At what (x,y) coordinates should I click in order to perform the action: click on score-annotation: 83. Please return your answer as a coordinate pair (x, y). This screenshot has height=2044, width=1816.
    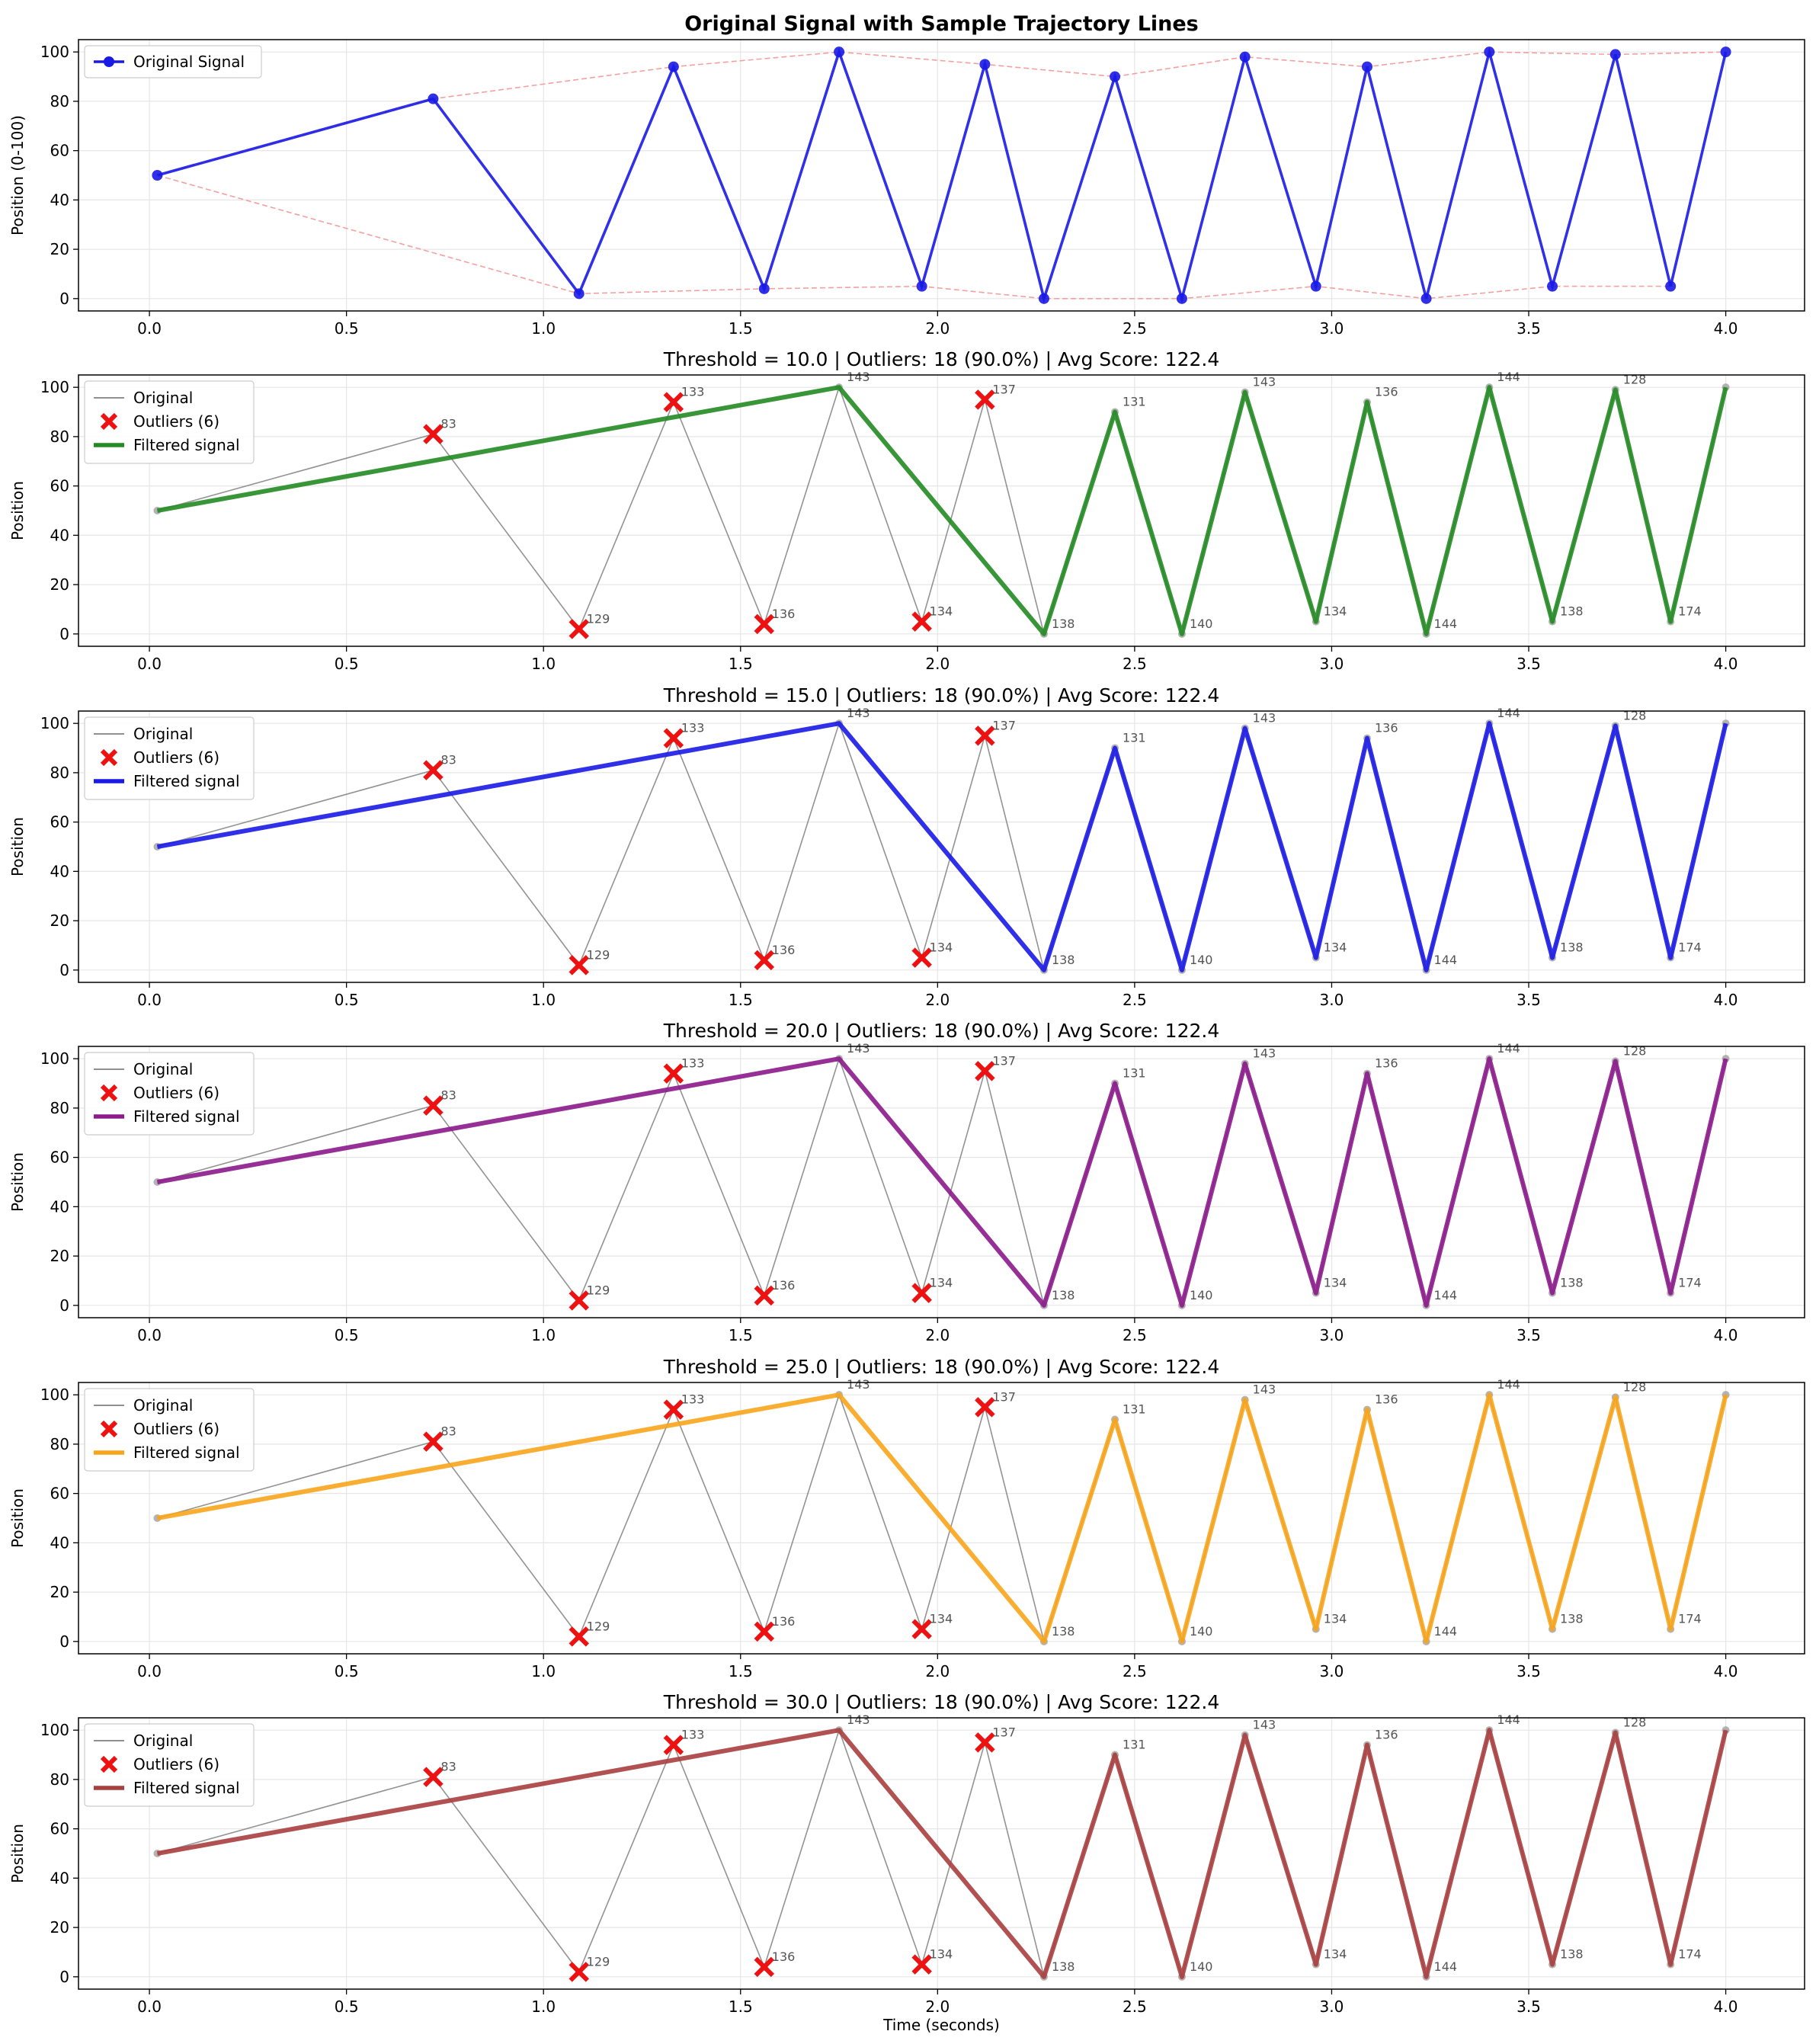
    Looking at the image, I should click on (448, 760).